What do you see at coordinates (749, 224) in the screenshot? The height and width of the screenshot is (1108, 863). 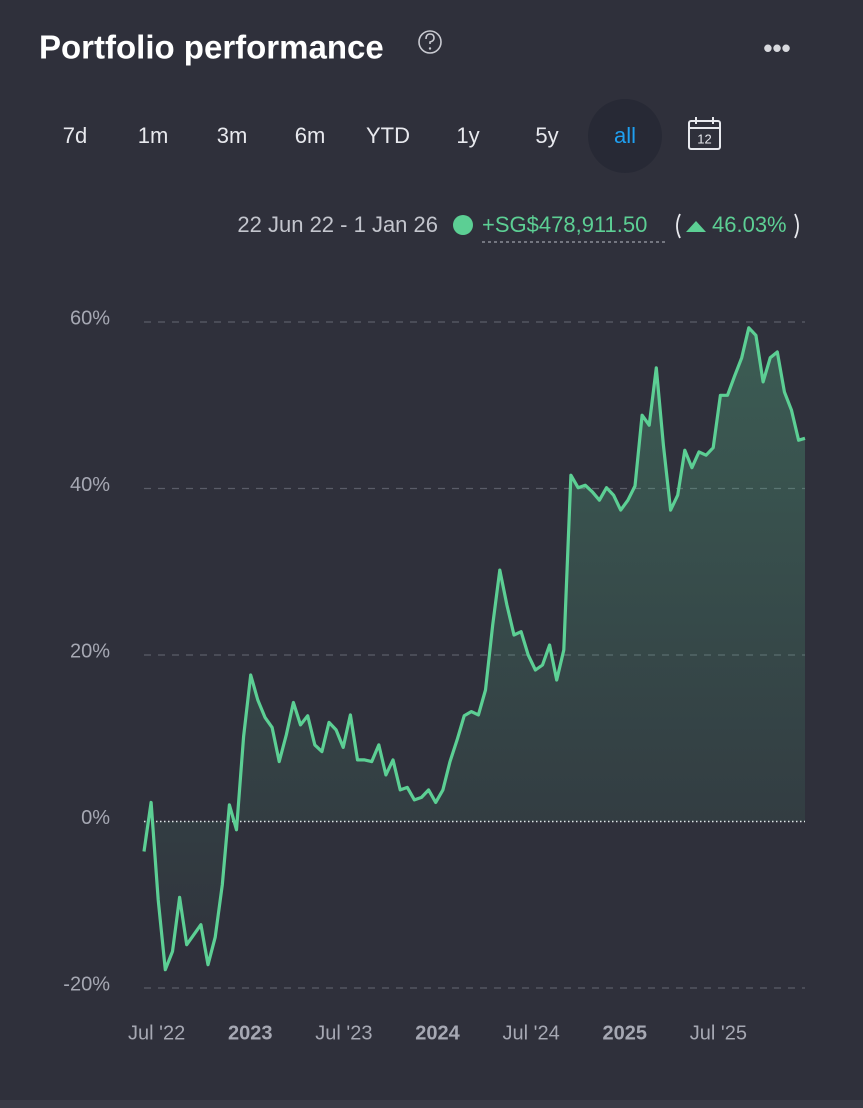 I see `return: 46.03%` at bounding box center [749, 224].